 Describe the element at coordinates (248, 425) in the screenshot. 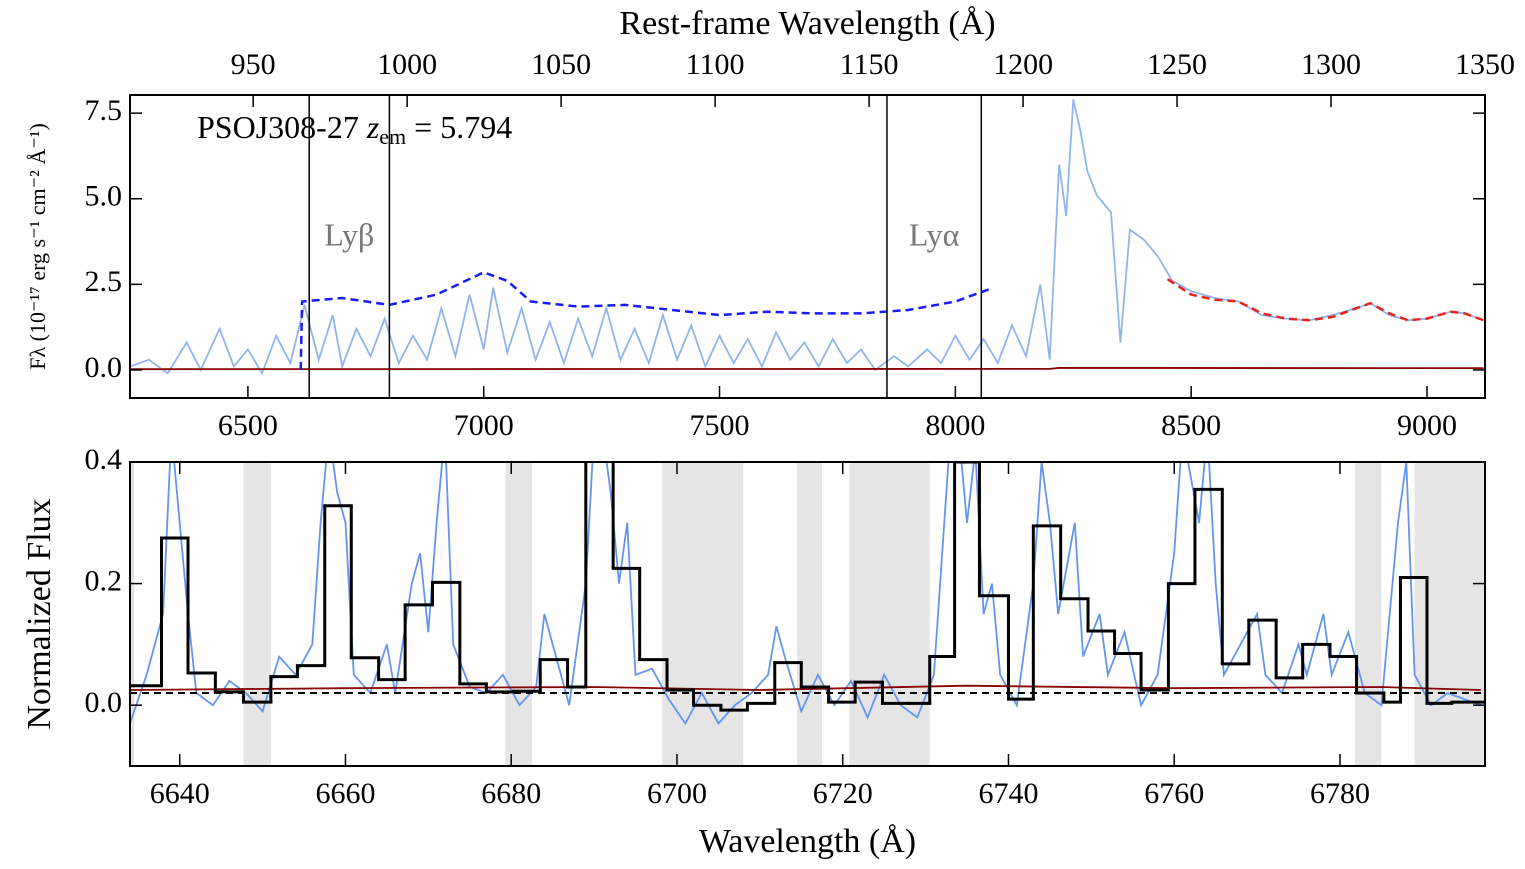

I see `x-tick-label: 6500` at that location.